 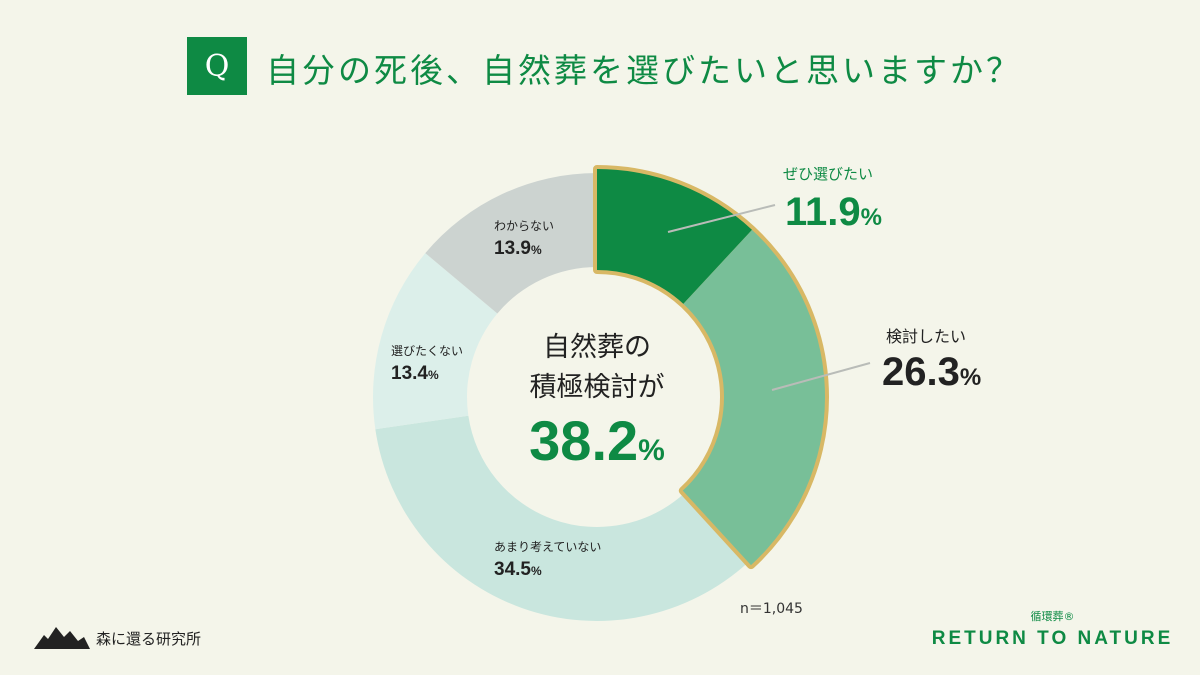 I want to click on brand-main: RETURN TO NATURE, so click(x=1052, y=638).